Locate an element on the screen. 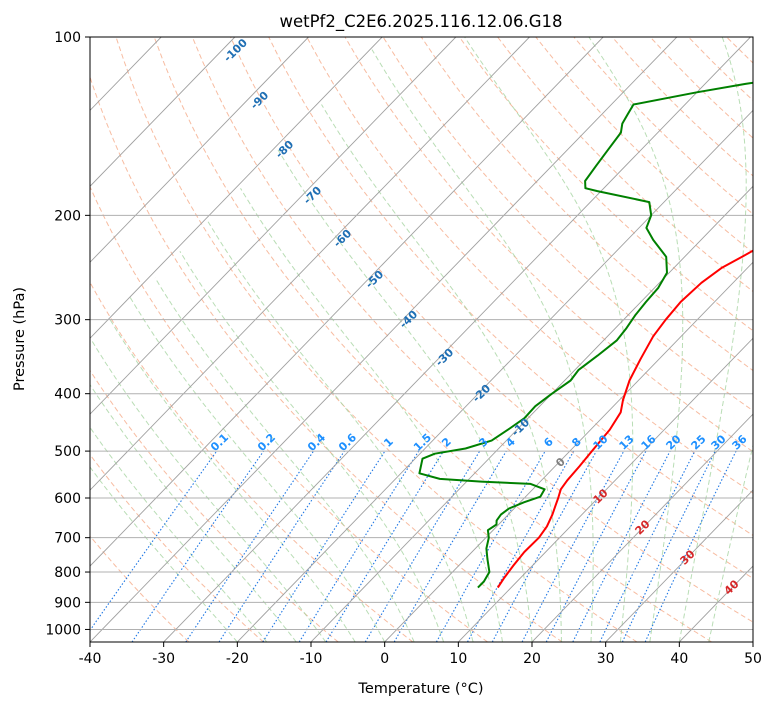  y-tick-label: 400 is located at coordinates (67, 395).